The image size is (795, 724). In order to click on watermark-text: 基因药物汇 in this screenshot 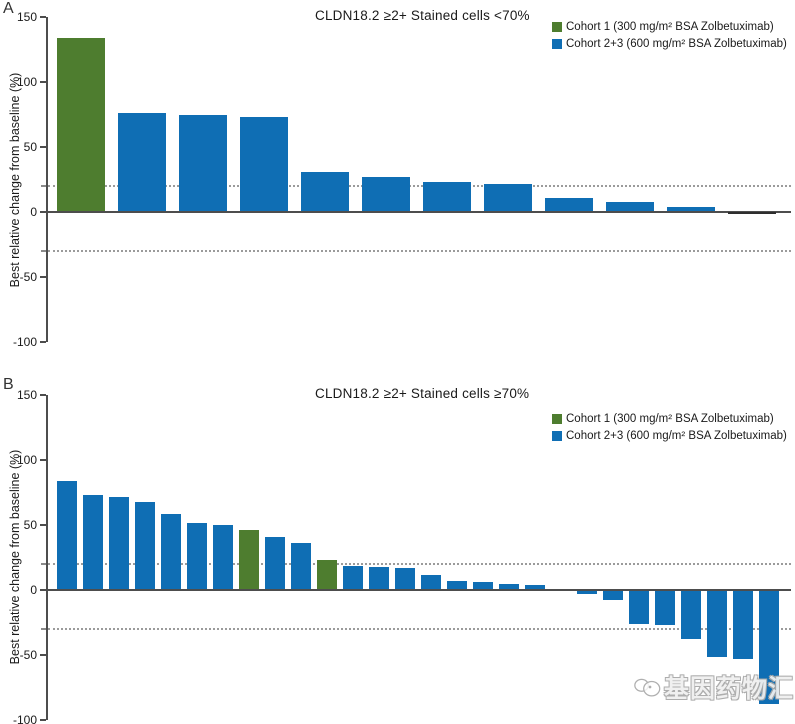, I will do `click(728, 689)`.